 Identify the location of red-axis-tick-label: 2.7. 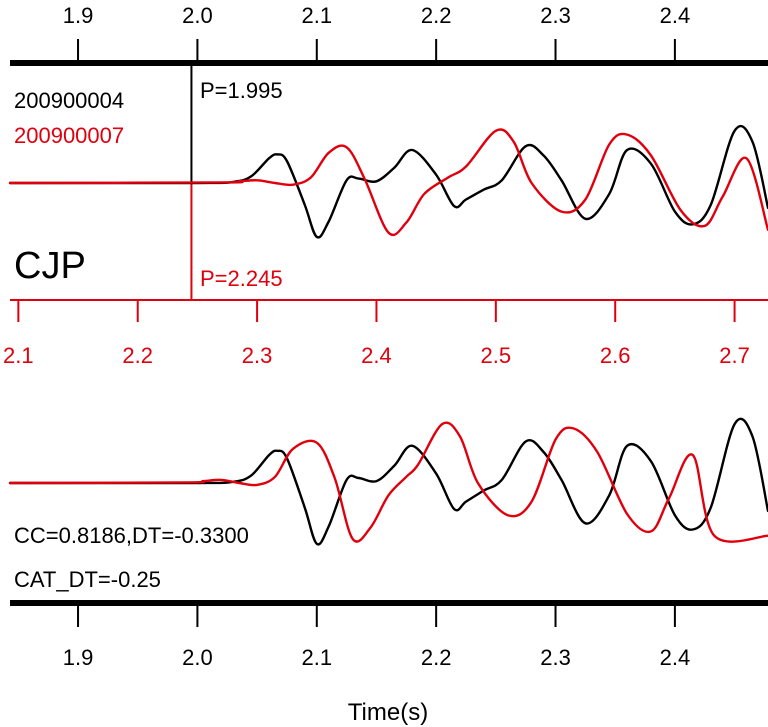
(734, 355).